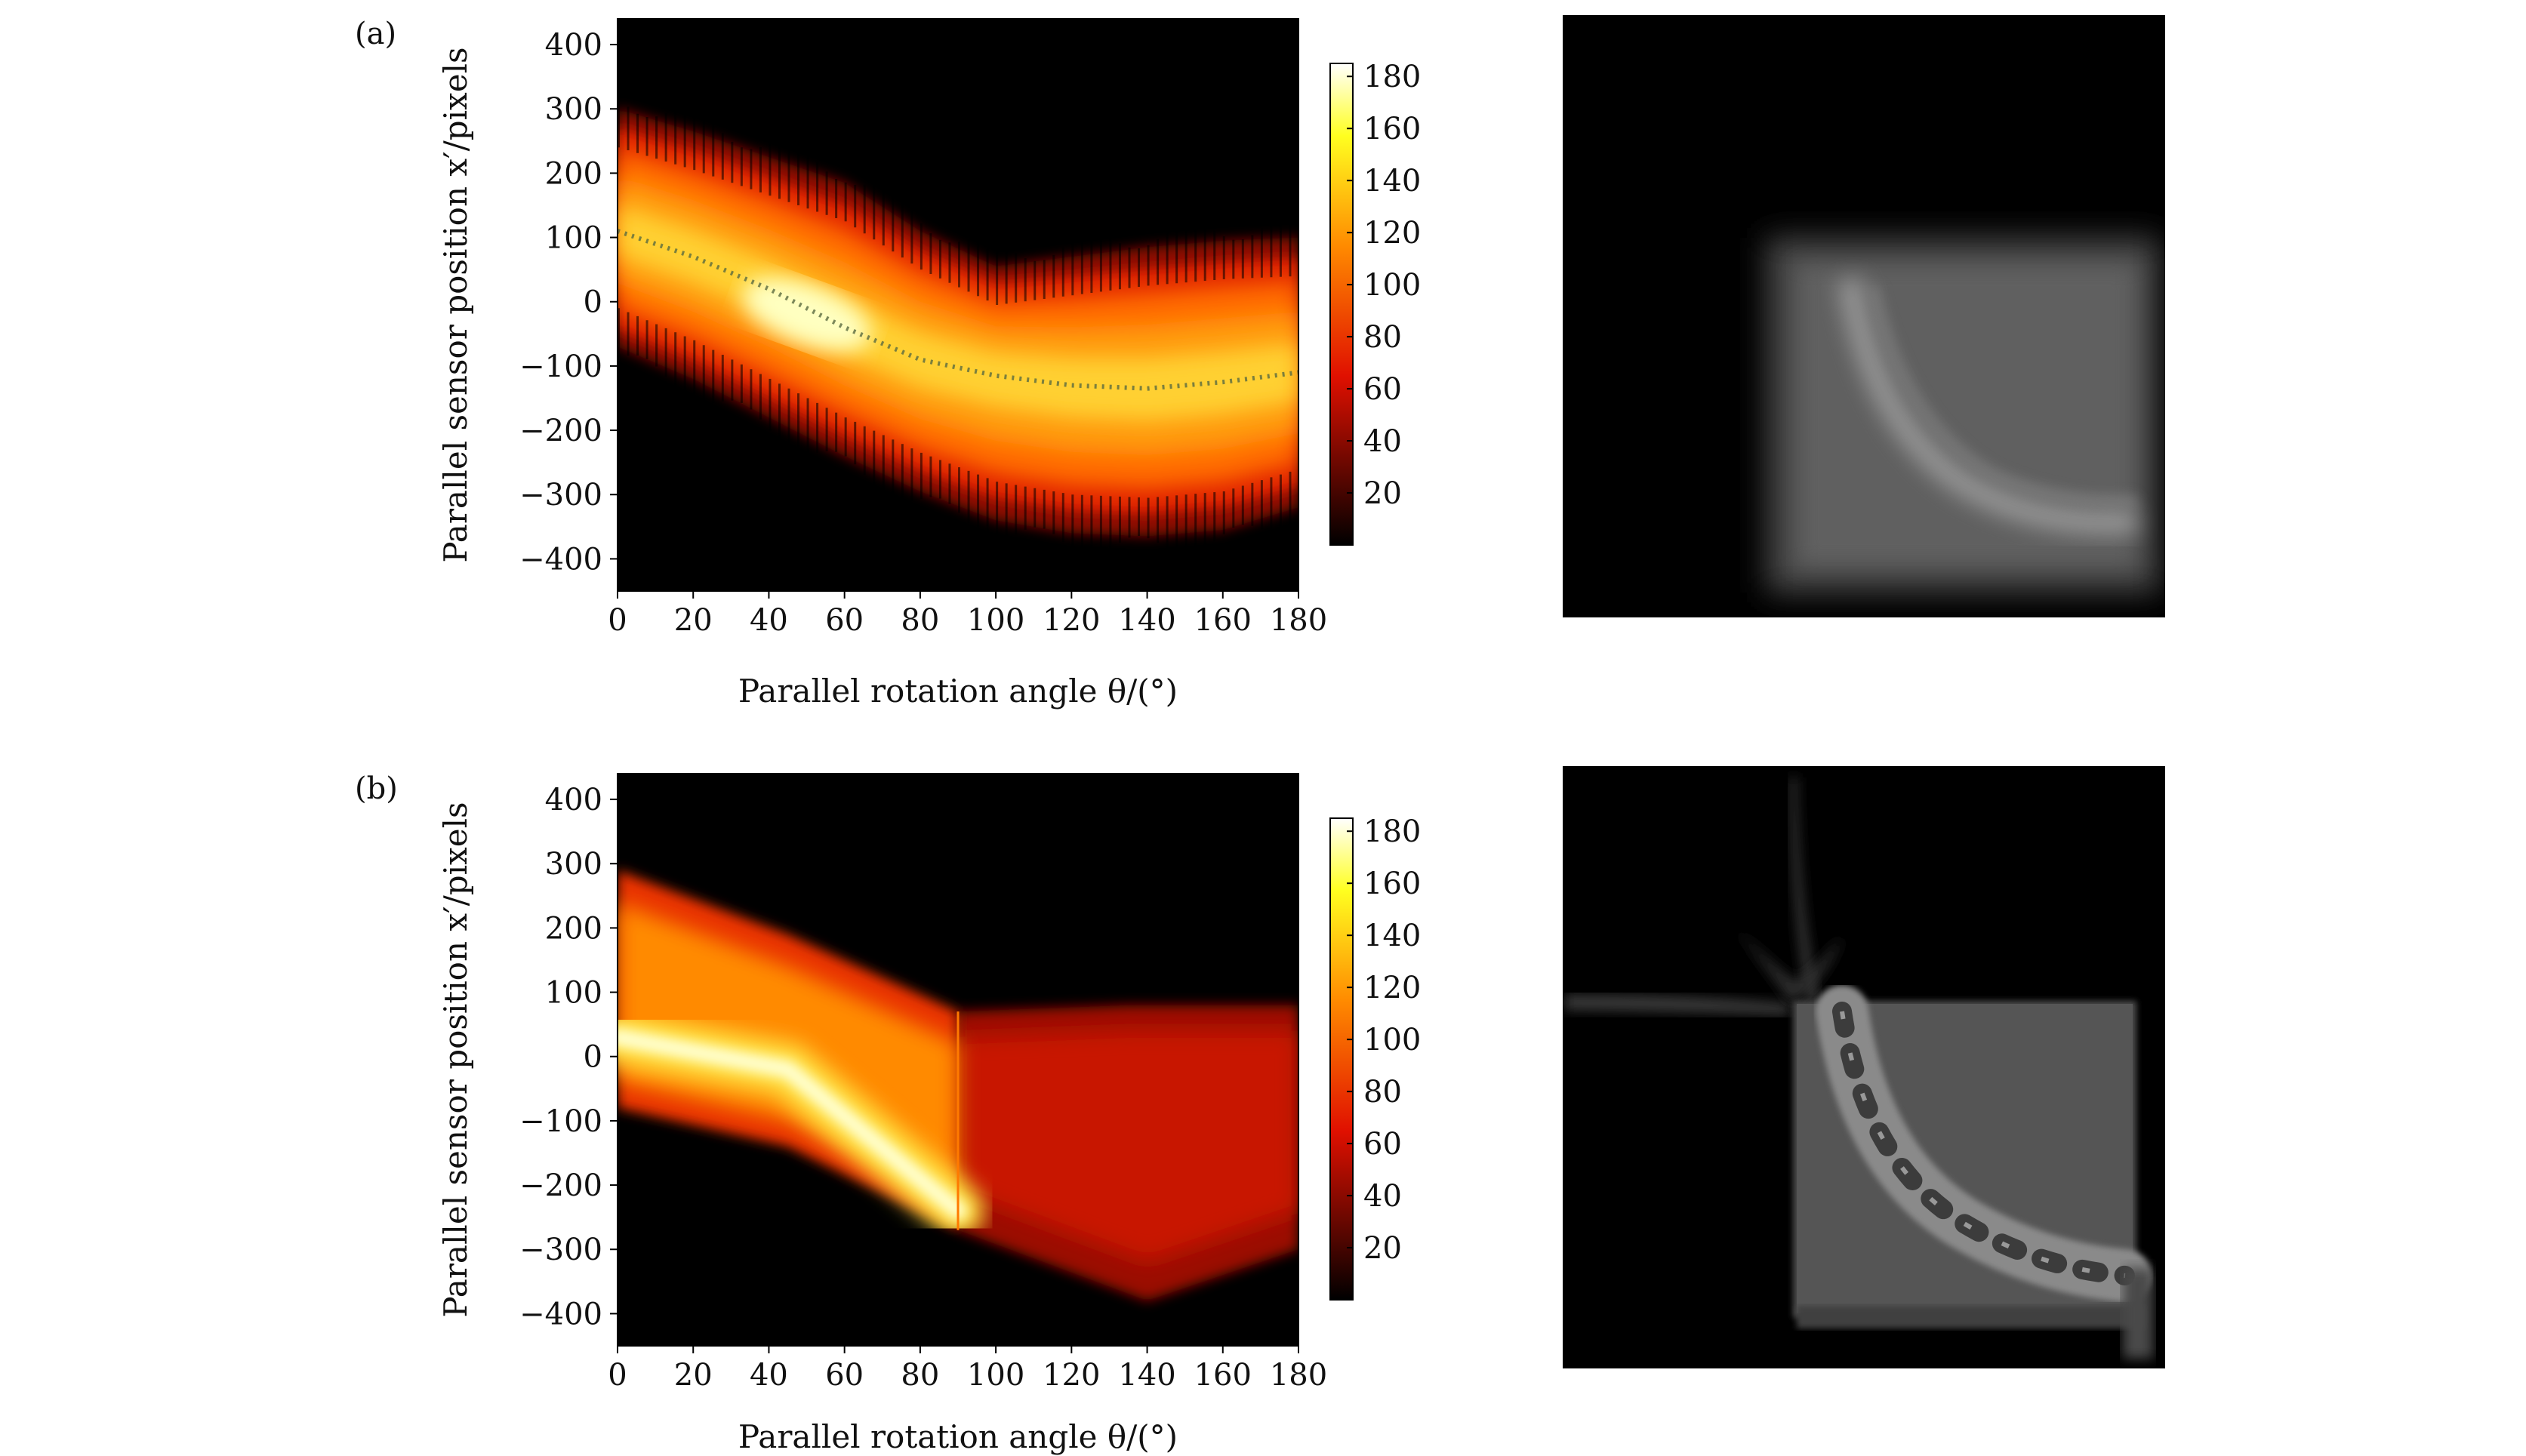  I want to click on heatmap-peak, so click(806, 315).